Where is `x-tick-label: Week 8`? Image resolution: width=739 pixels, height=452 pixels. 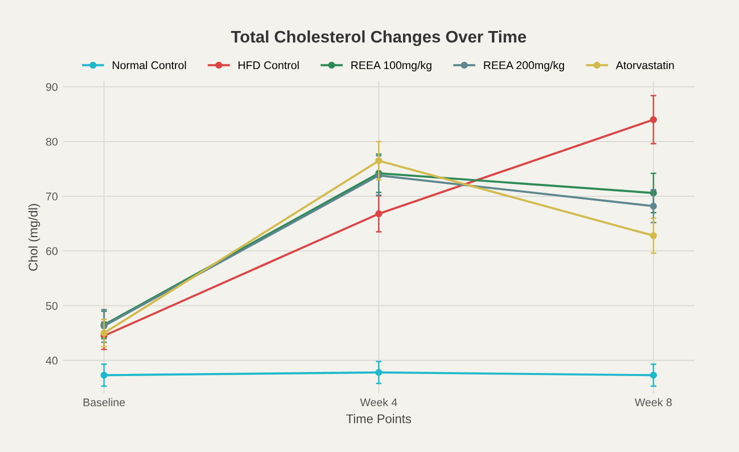
x-tick-label: Week 8 is located at coordinates (653, 402).